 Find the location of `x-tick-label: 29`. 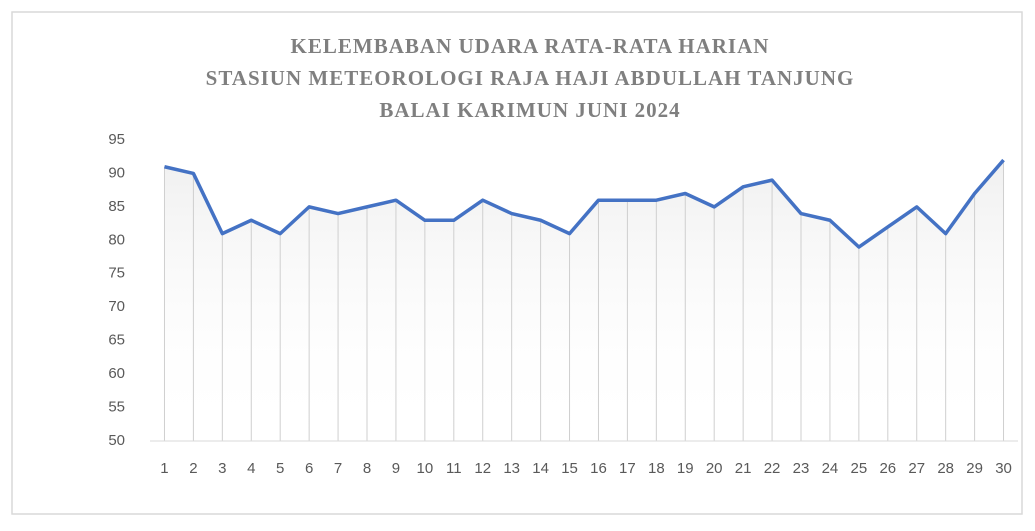

x-tick-label: 29 is located at coordinates (974, 468).